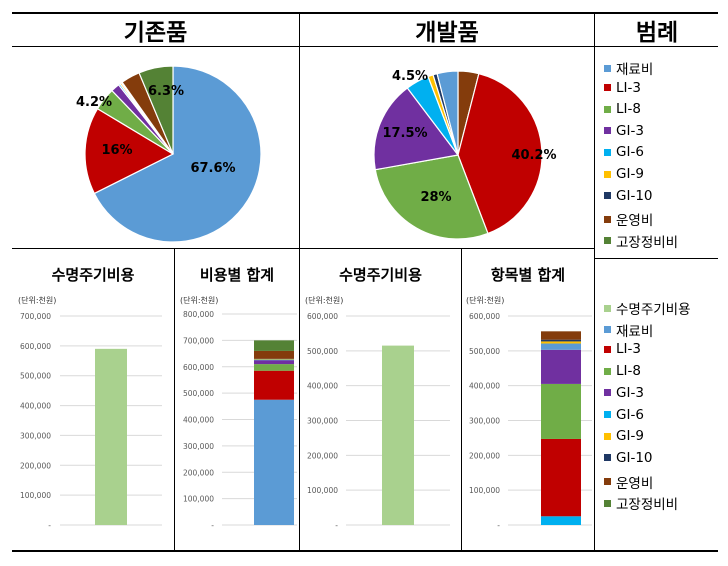  I want to click on pie-data-label: 28%, so click(435, 197).